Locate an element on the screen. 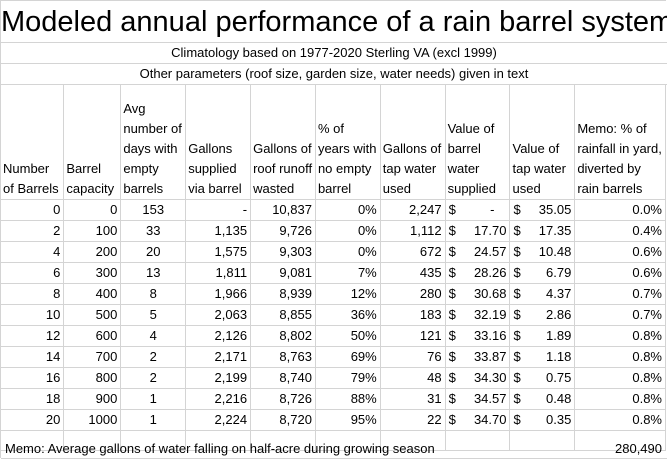  table-cell: 14 is located at coordinates (33, 357).